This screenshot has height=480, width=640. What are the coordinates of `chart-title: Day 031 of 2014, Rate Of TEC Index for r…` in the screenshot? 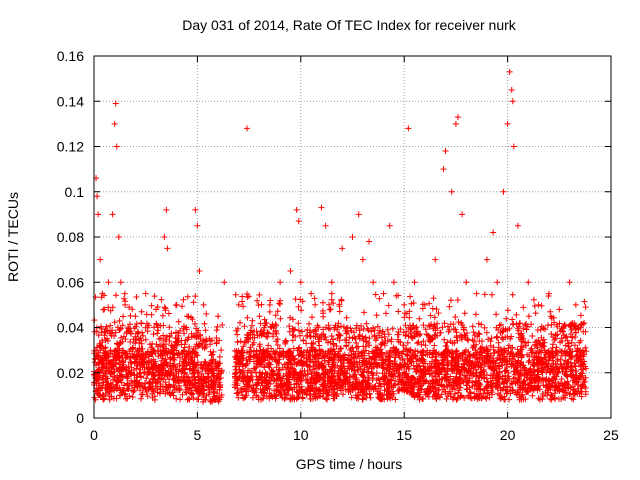 It's located at (349, 25).